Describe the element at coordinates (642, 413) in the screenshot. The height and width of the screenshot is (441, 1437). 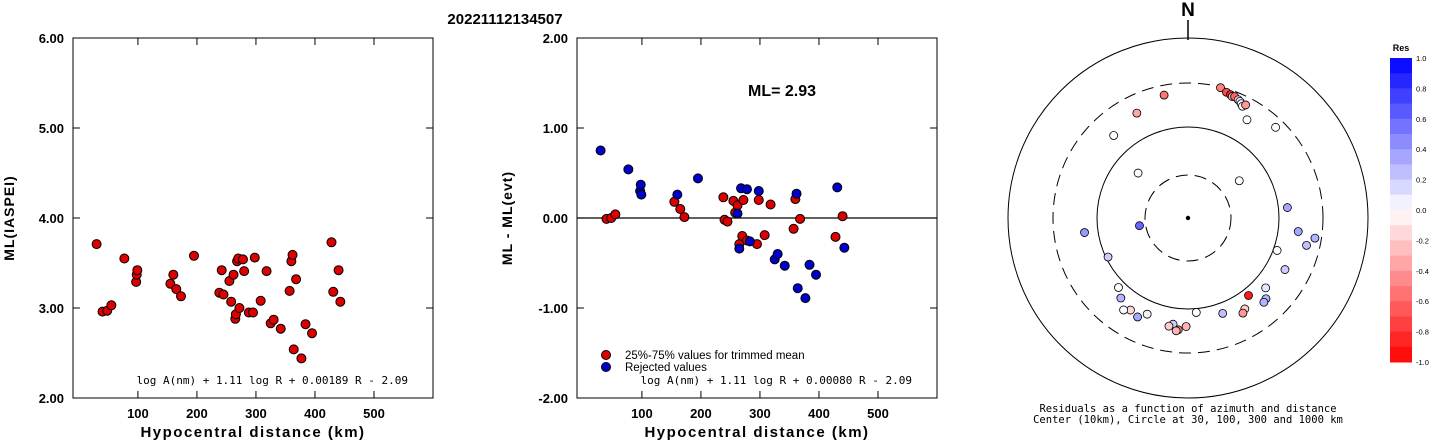
I see `x-tick-label: 100` at that location.